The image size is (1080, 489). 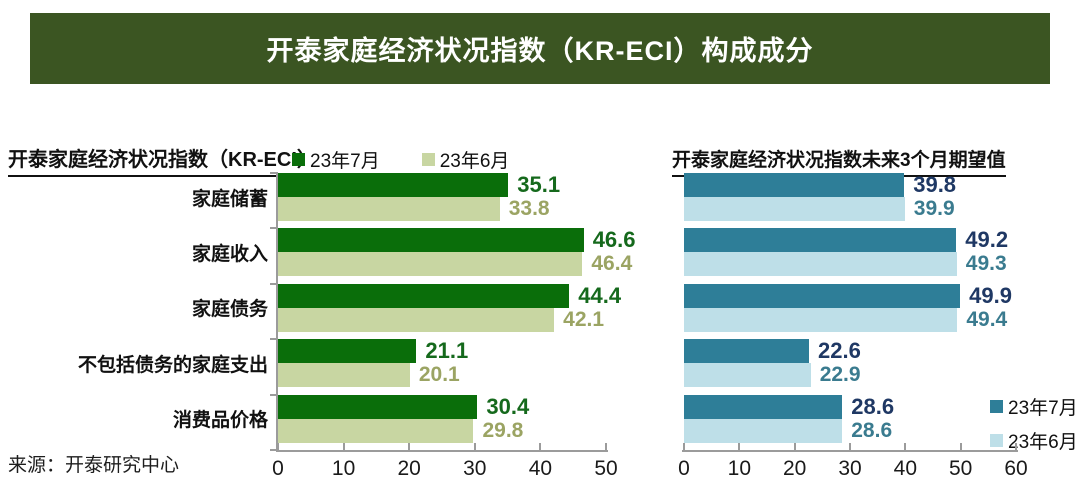 I want to click on bar-value-label: 49.3, so click(x=986, y=264).